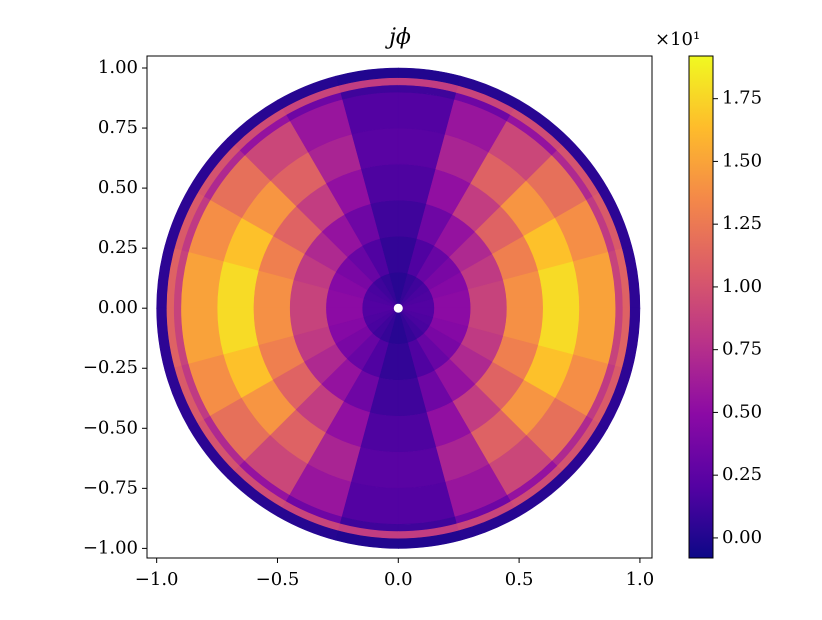 This screenshot has width=822, height=620. Describe the element at coordinates (118, 307) in the screenshot. I see `y-tick-label: 0.00` at that location.